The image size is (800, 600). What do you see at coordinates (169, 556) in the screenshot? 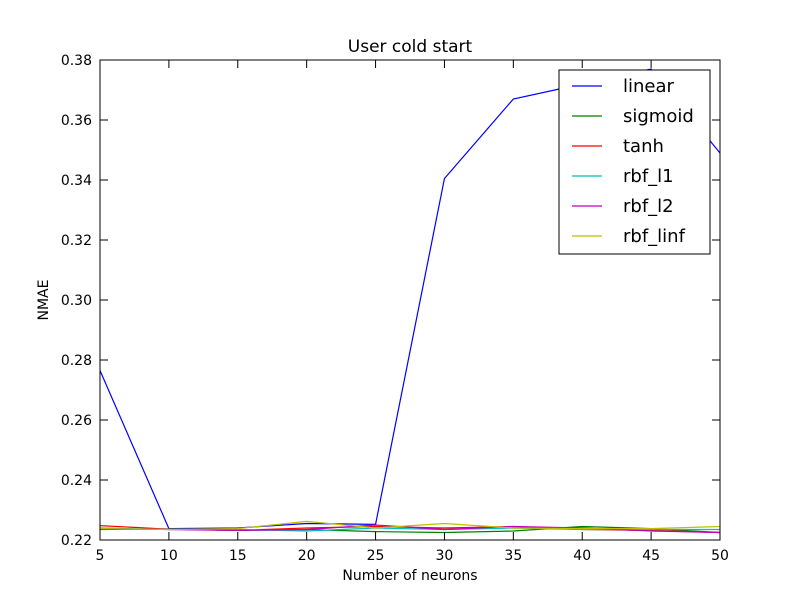
I see `x-tick-label: 10` at bounding box center [169, 556].